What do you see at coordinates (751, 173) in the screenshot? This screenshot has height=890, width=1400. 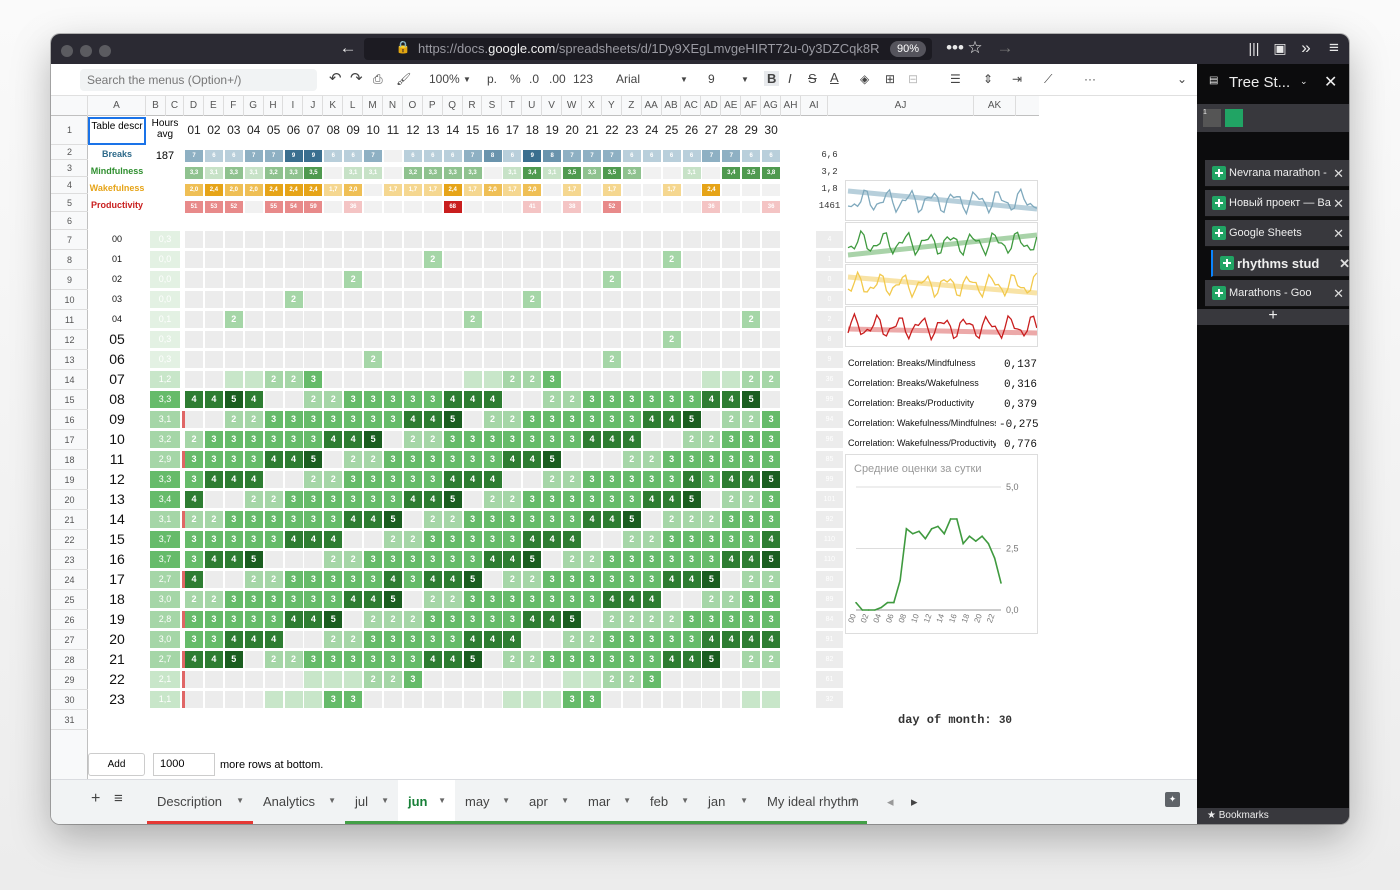 I see `metric-cell: 3,5` at bounding box center [751, 173].